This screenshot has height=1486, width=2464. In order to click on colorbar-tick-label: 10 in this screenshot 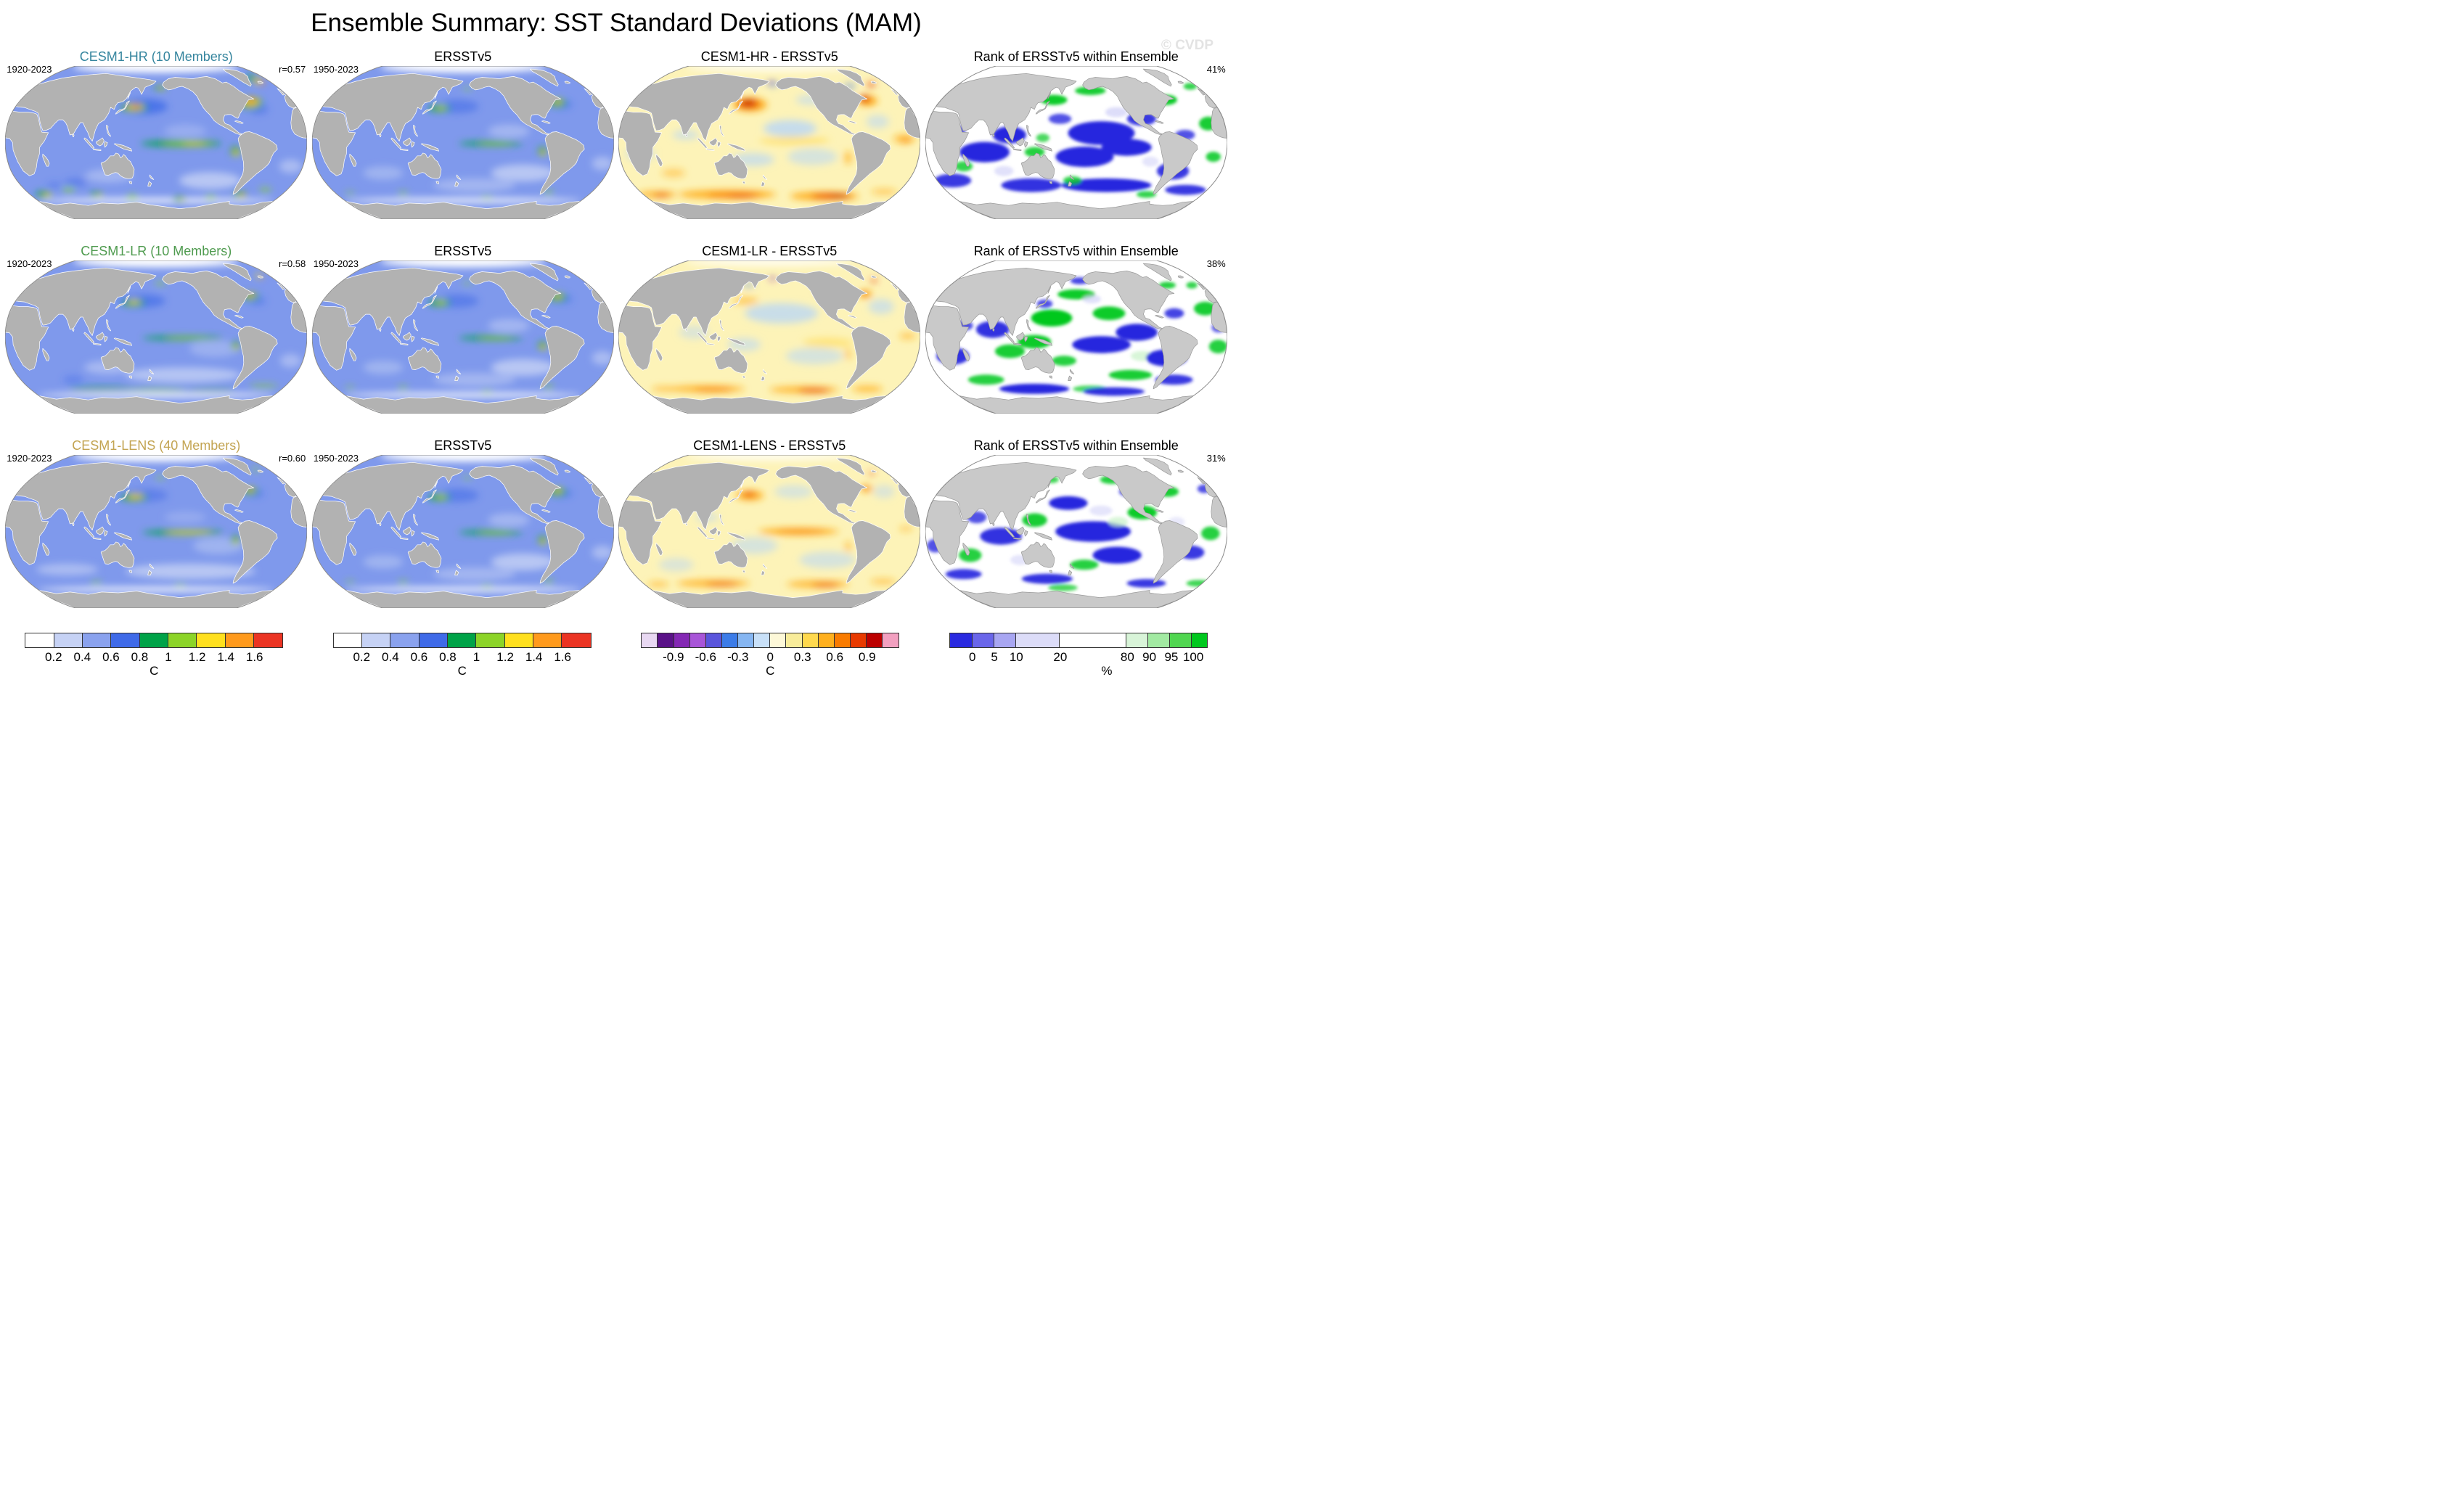, I will do `click(1016, 657)`.